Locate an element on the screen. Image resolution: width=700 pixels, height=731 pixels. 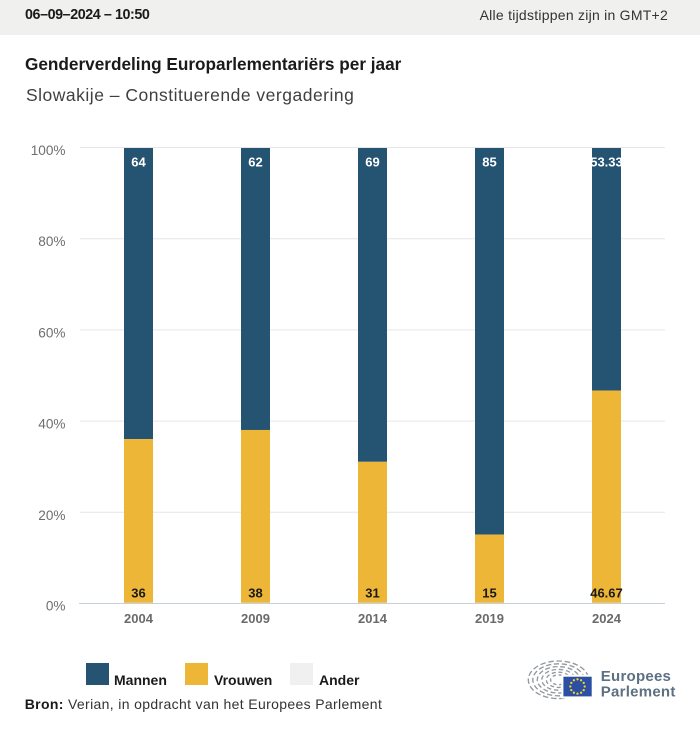
svg-text: 40% is located at coordinates (51, 424).